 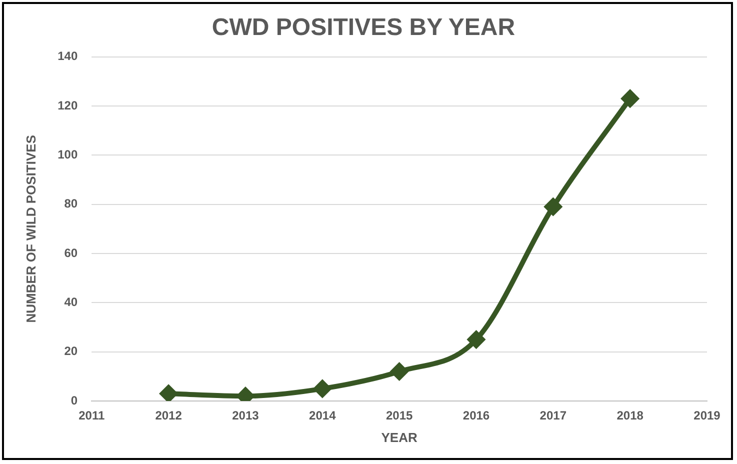 I want to click on x-tick-label: 2015, so click(x=399, y=415).